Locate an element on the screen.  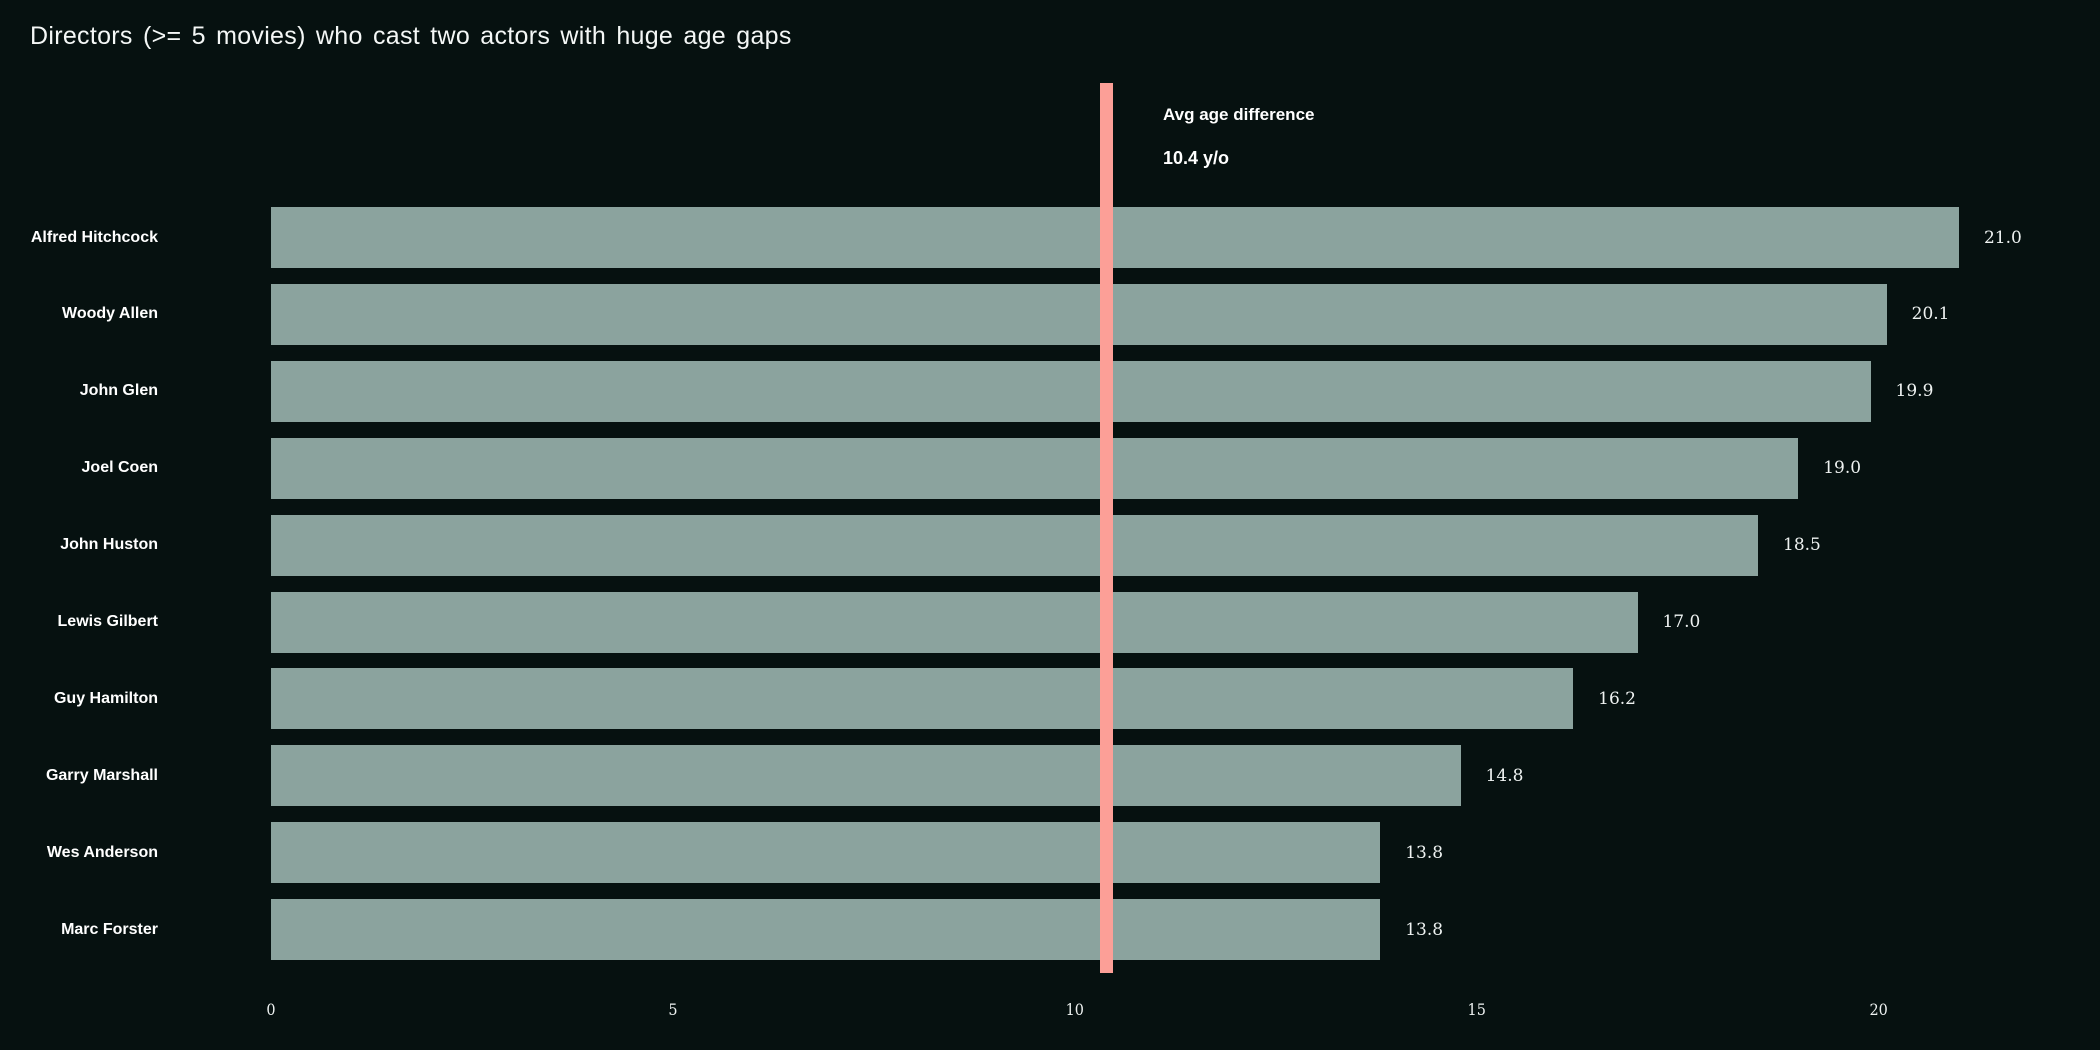
avg-annotation: Avg age difference 10.4 y/o is located at coordinates (1238, 136).